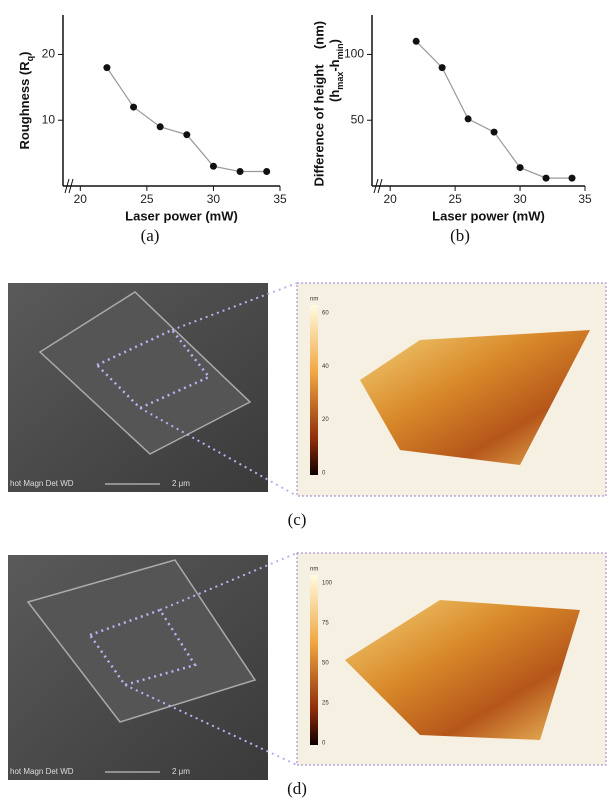 This screenshot has height=807, width=611. Describe the element at coordinates (150, 235) in the screenshot. I see `caption: (a)` at that location.